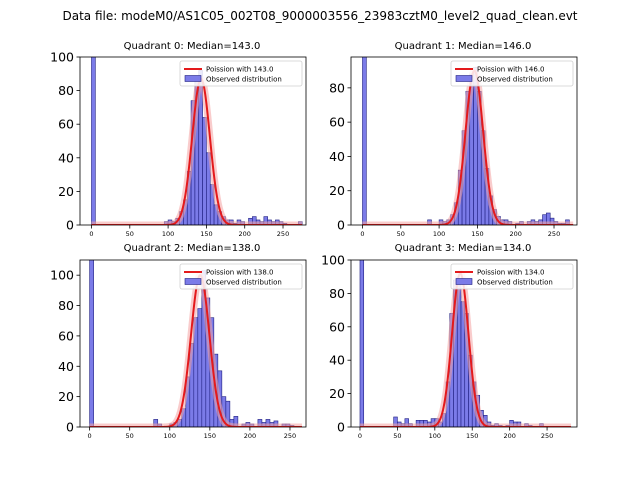  What do you see at coordinates (192, 248) in the screenshot?
I see `panel-title: Quadrant 2: Median=138.0` at bounding box center [192, 248].